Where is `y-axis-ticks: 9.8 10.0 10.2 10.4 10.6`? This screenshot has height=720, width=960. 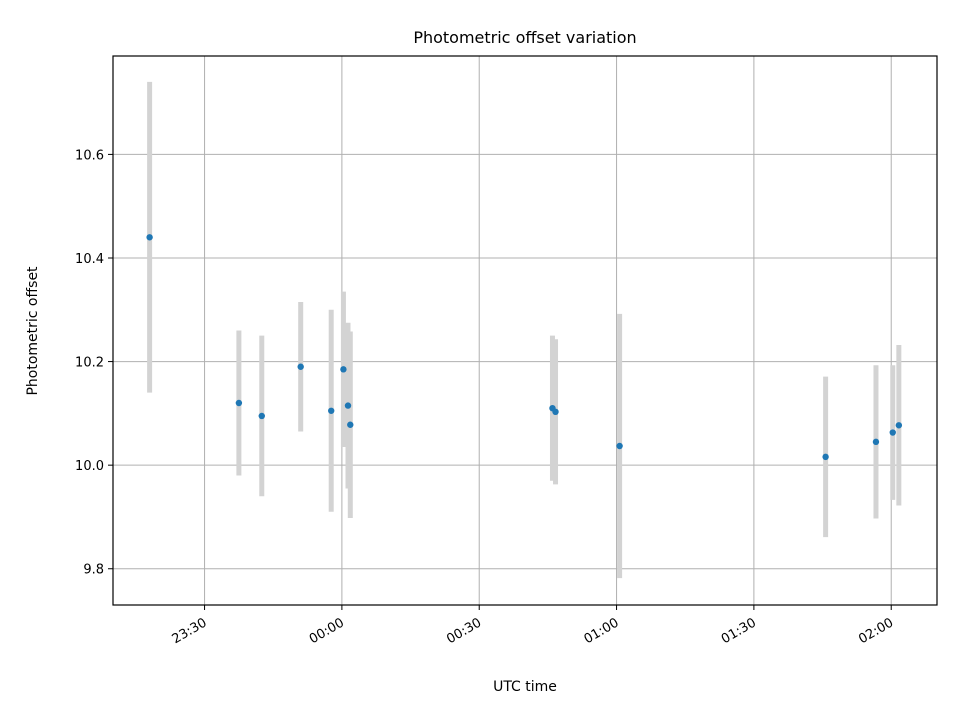 y-axis-ticks: 9.8 10.0 10.2 10.4 10.6 is located at coordinates (94, 363).